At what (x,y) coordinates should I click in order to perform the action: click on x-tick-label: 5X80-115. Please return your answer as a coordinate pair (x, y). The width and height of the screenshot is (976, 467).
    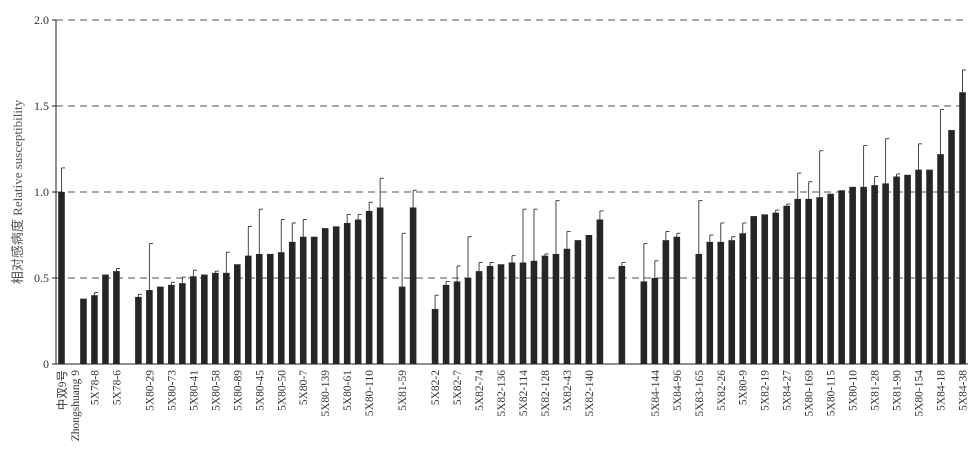
    Looking at the image, I should click on (832, 393).